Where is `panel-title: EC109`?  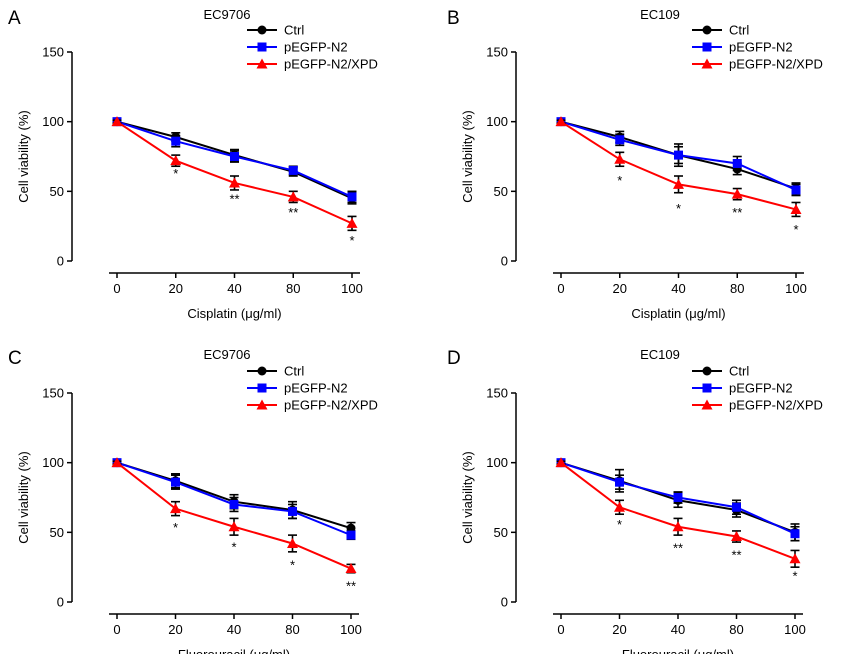
panel-title: EC109 is located at coordinates (660, 14).